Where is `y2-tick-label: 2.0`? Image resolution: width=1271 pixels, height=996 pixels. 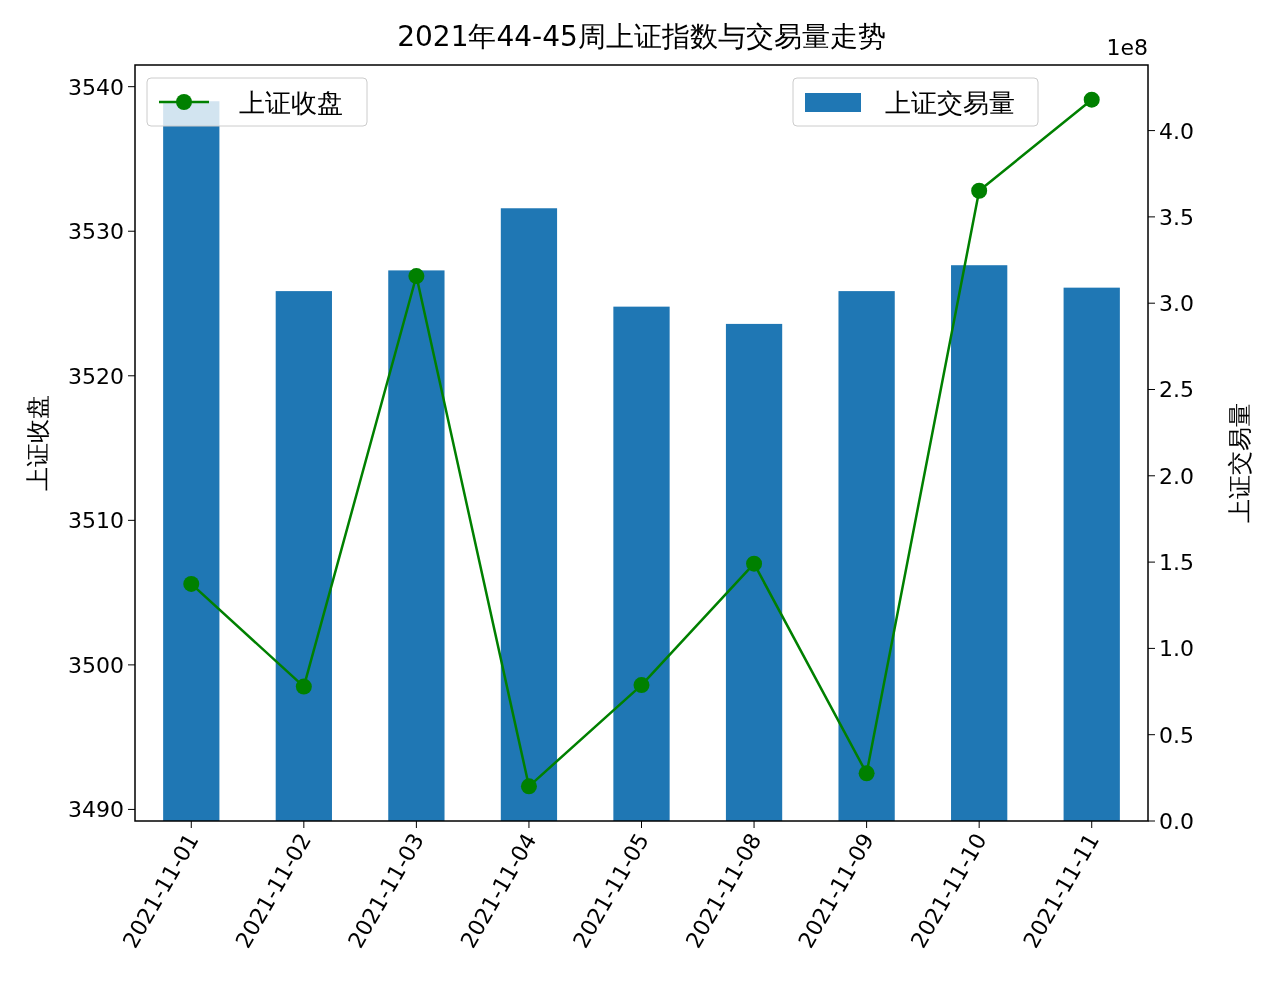 y2-tick-label: 2.0 is located at coordinates (1176, 476).